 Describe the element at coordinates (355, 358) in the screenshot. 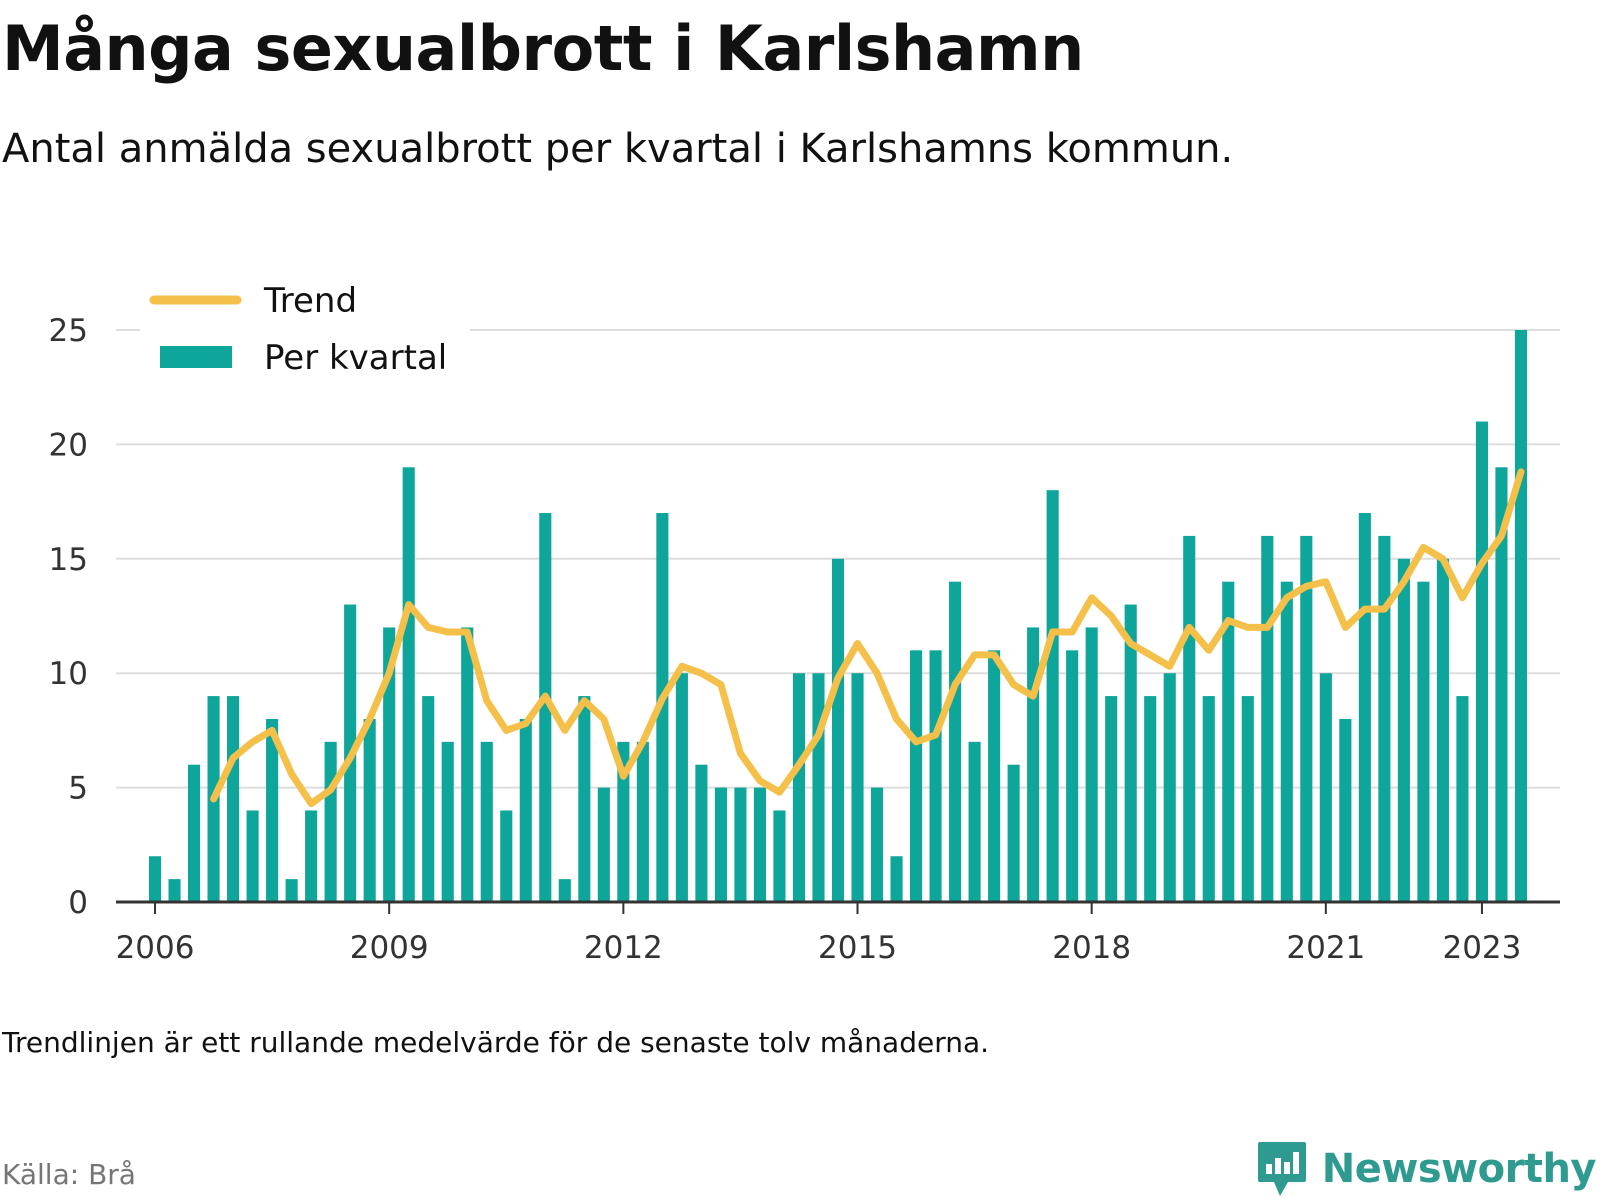

I see `legend-bar-label: Per kvartal` at that location.